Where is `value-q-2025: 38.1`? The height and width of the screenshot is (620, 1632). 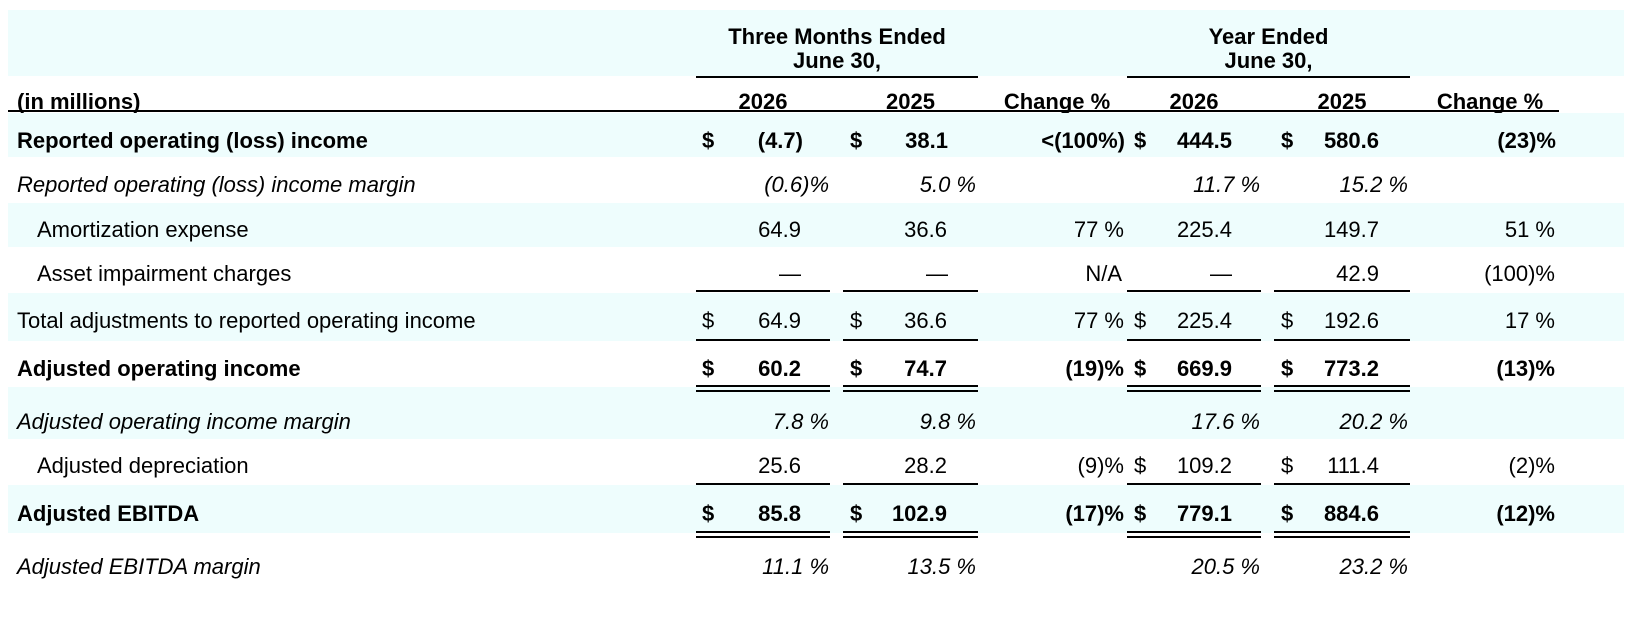 value-q-2025: 38.1 is located at coordinates (926, 140).